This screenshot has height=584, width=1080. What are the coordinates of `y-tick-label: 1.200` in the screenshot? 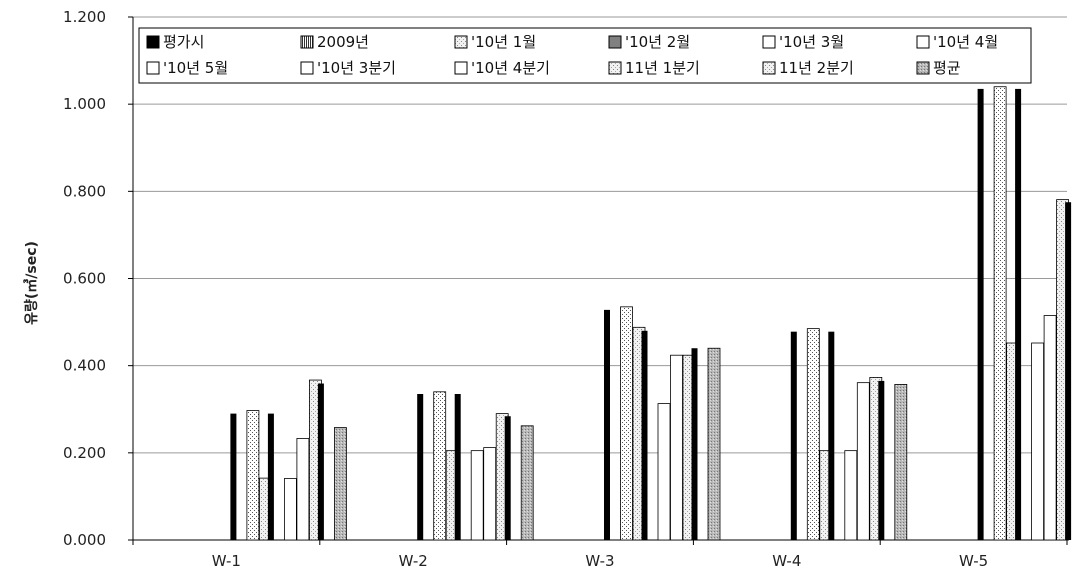 It's located at (84, 17).